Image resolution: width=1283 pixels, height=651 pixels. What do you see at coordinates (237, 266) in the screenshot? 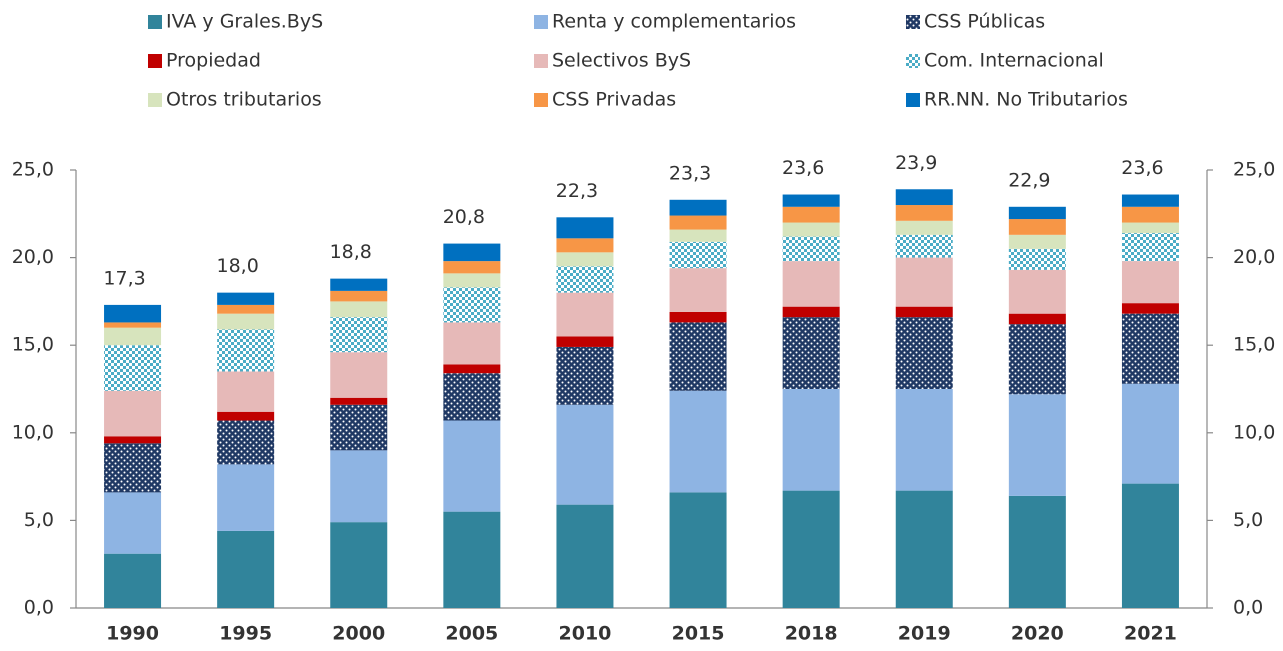
I see `total-label: 18,0` at bounding box center [237, 266].